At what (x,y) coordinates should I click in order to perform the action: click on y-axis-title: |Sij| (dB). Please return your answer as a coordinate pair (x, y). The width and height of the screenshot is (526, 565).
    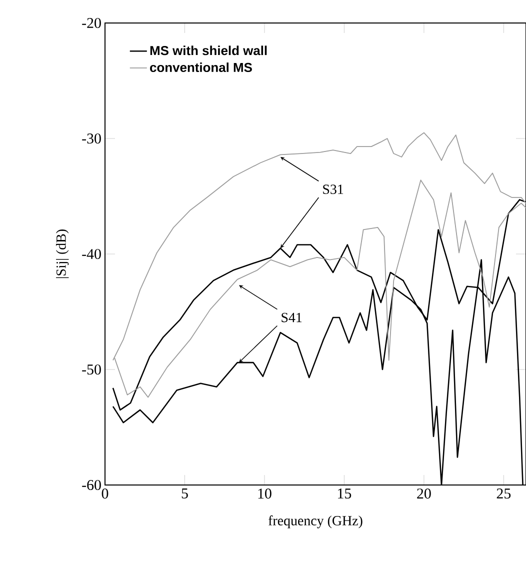
    Looking at the image, I should click on (62, 254).